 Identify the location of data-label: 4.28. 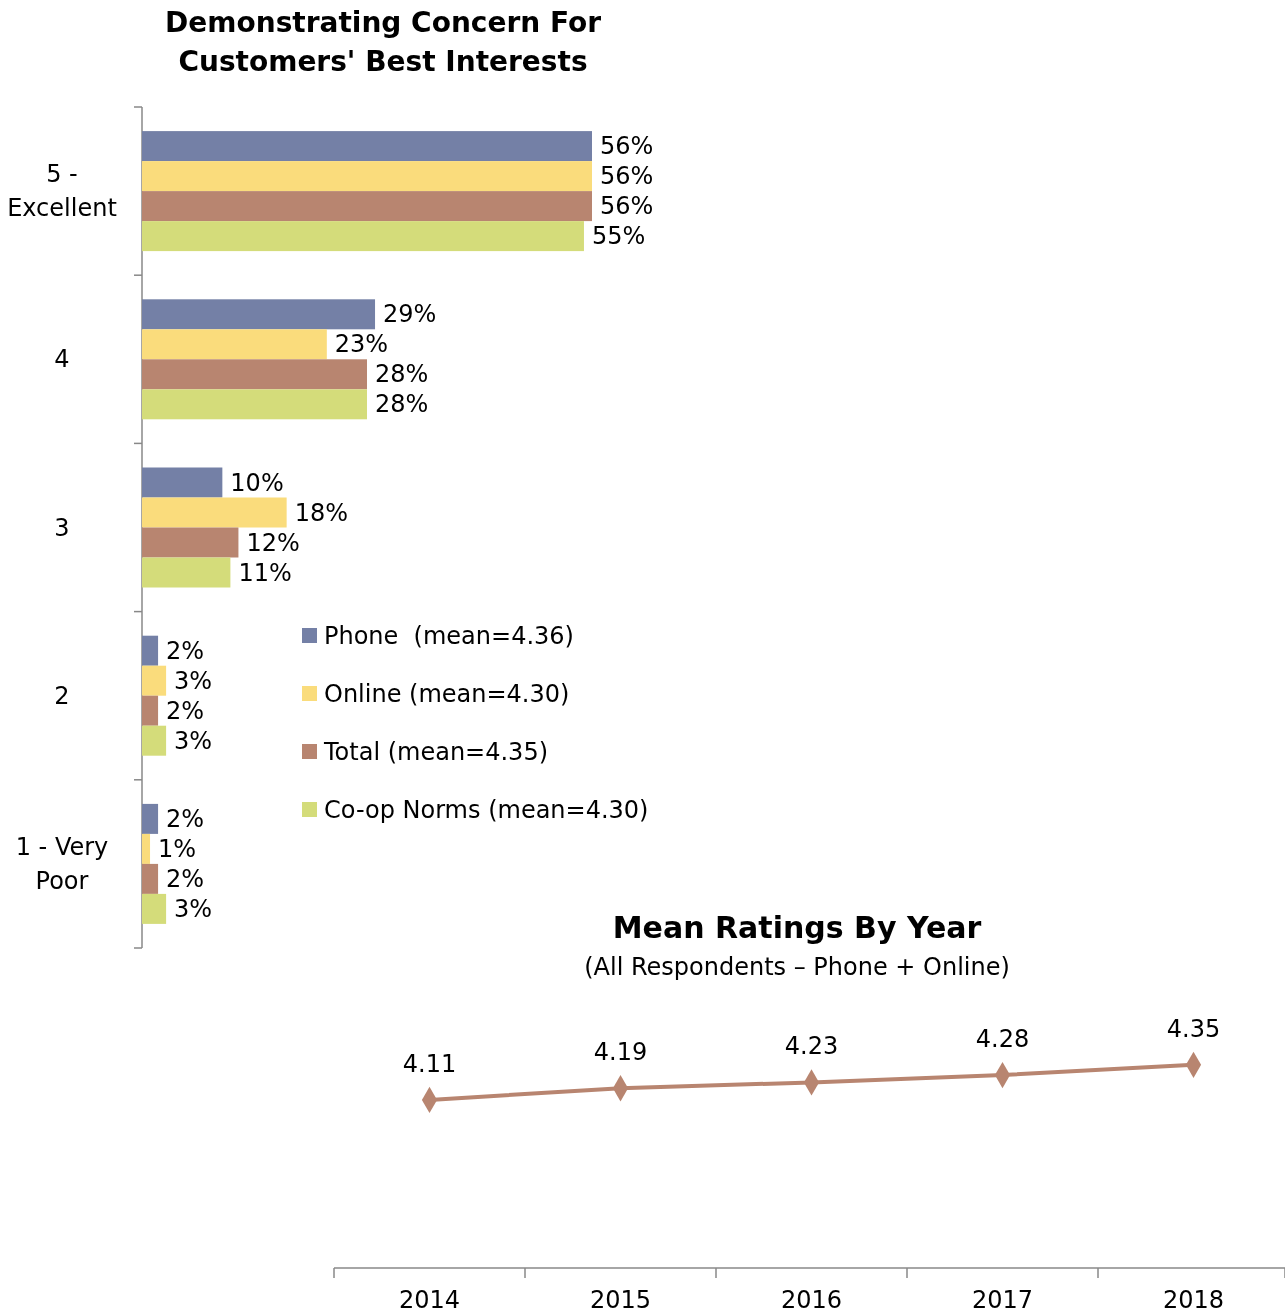
(1002, 1039).